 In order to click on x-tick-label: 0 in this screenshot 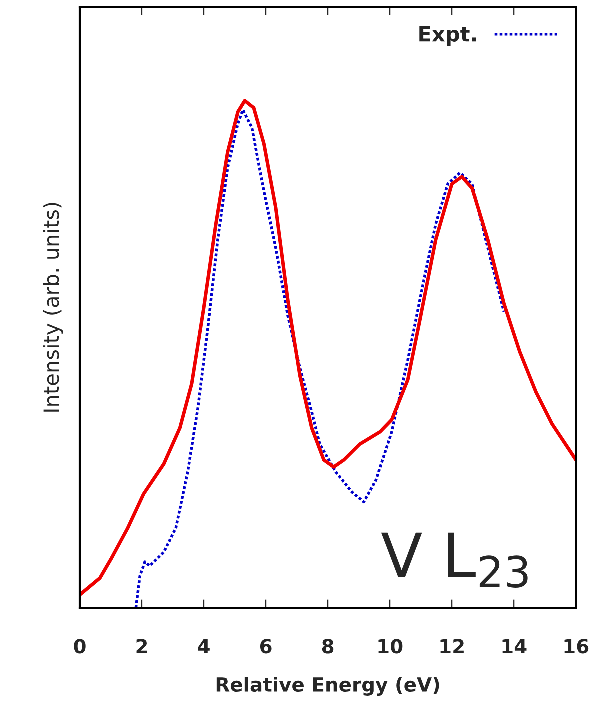, I will do `click(80, 646)`.